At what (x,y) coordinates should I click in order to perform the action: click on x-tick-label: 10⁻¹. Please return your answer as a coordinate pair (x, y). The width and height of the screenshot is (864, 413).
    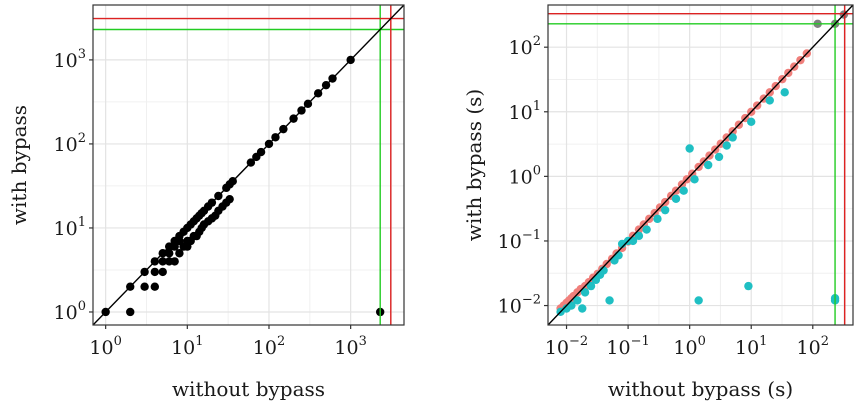
    Looking at the image, I should click on (627, 346).